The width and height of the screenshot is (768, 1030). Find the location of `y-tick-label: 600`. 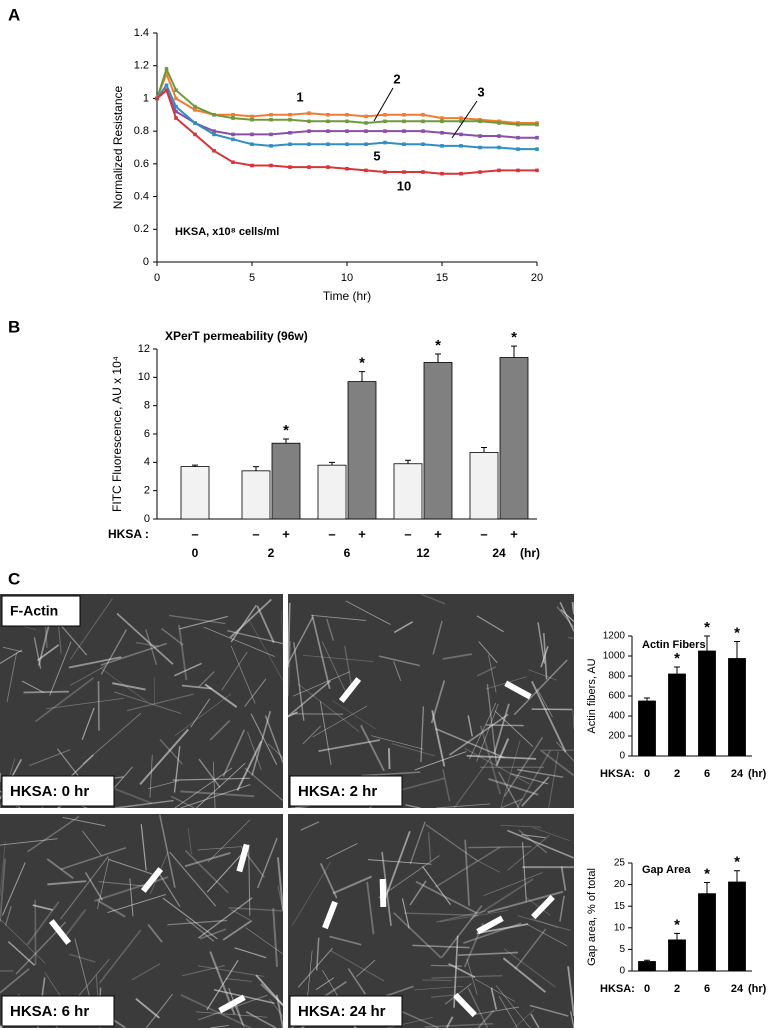

y-tick-label: 600 is located at coordinates (616, 696).